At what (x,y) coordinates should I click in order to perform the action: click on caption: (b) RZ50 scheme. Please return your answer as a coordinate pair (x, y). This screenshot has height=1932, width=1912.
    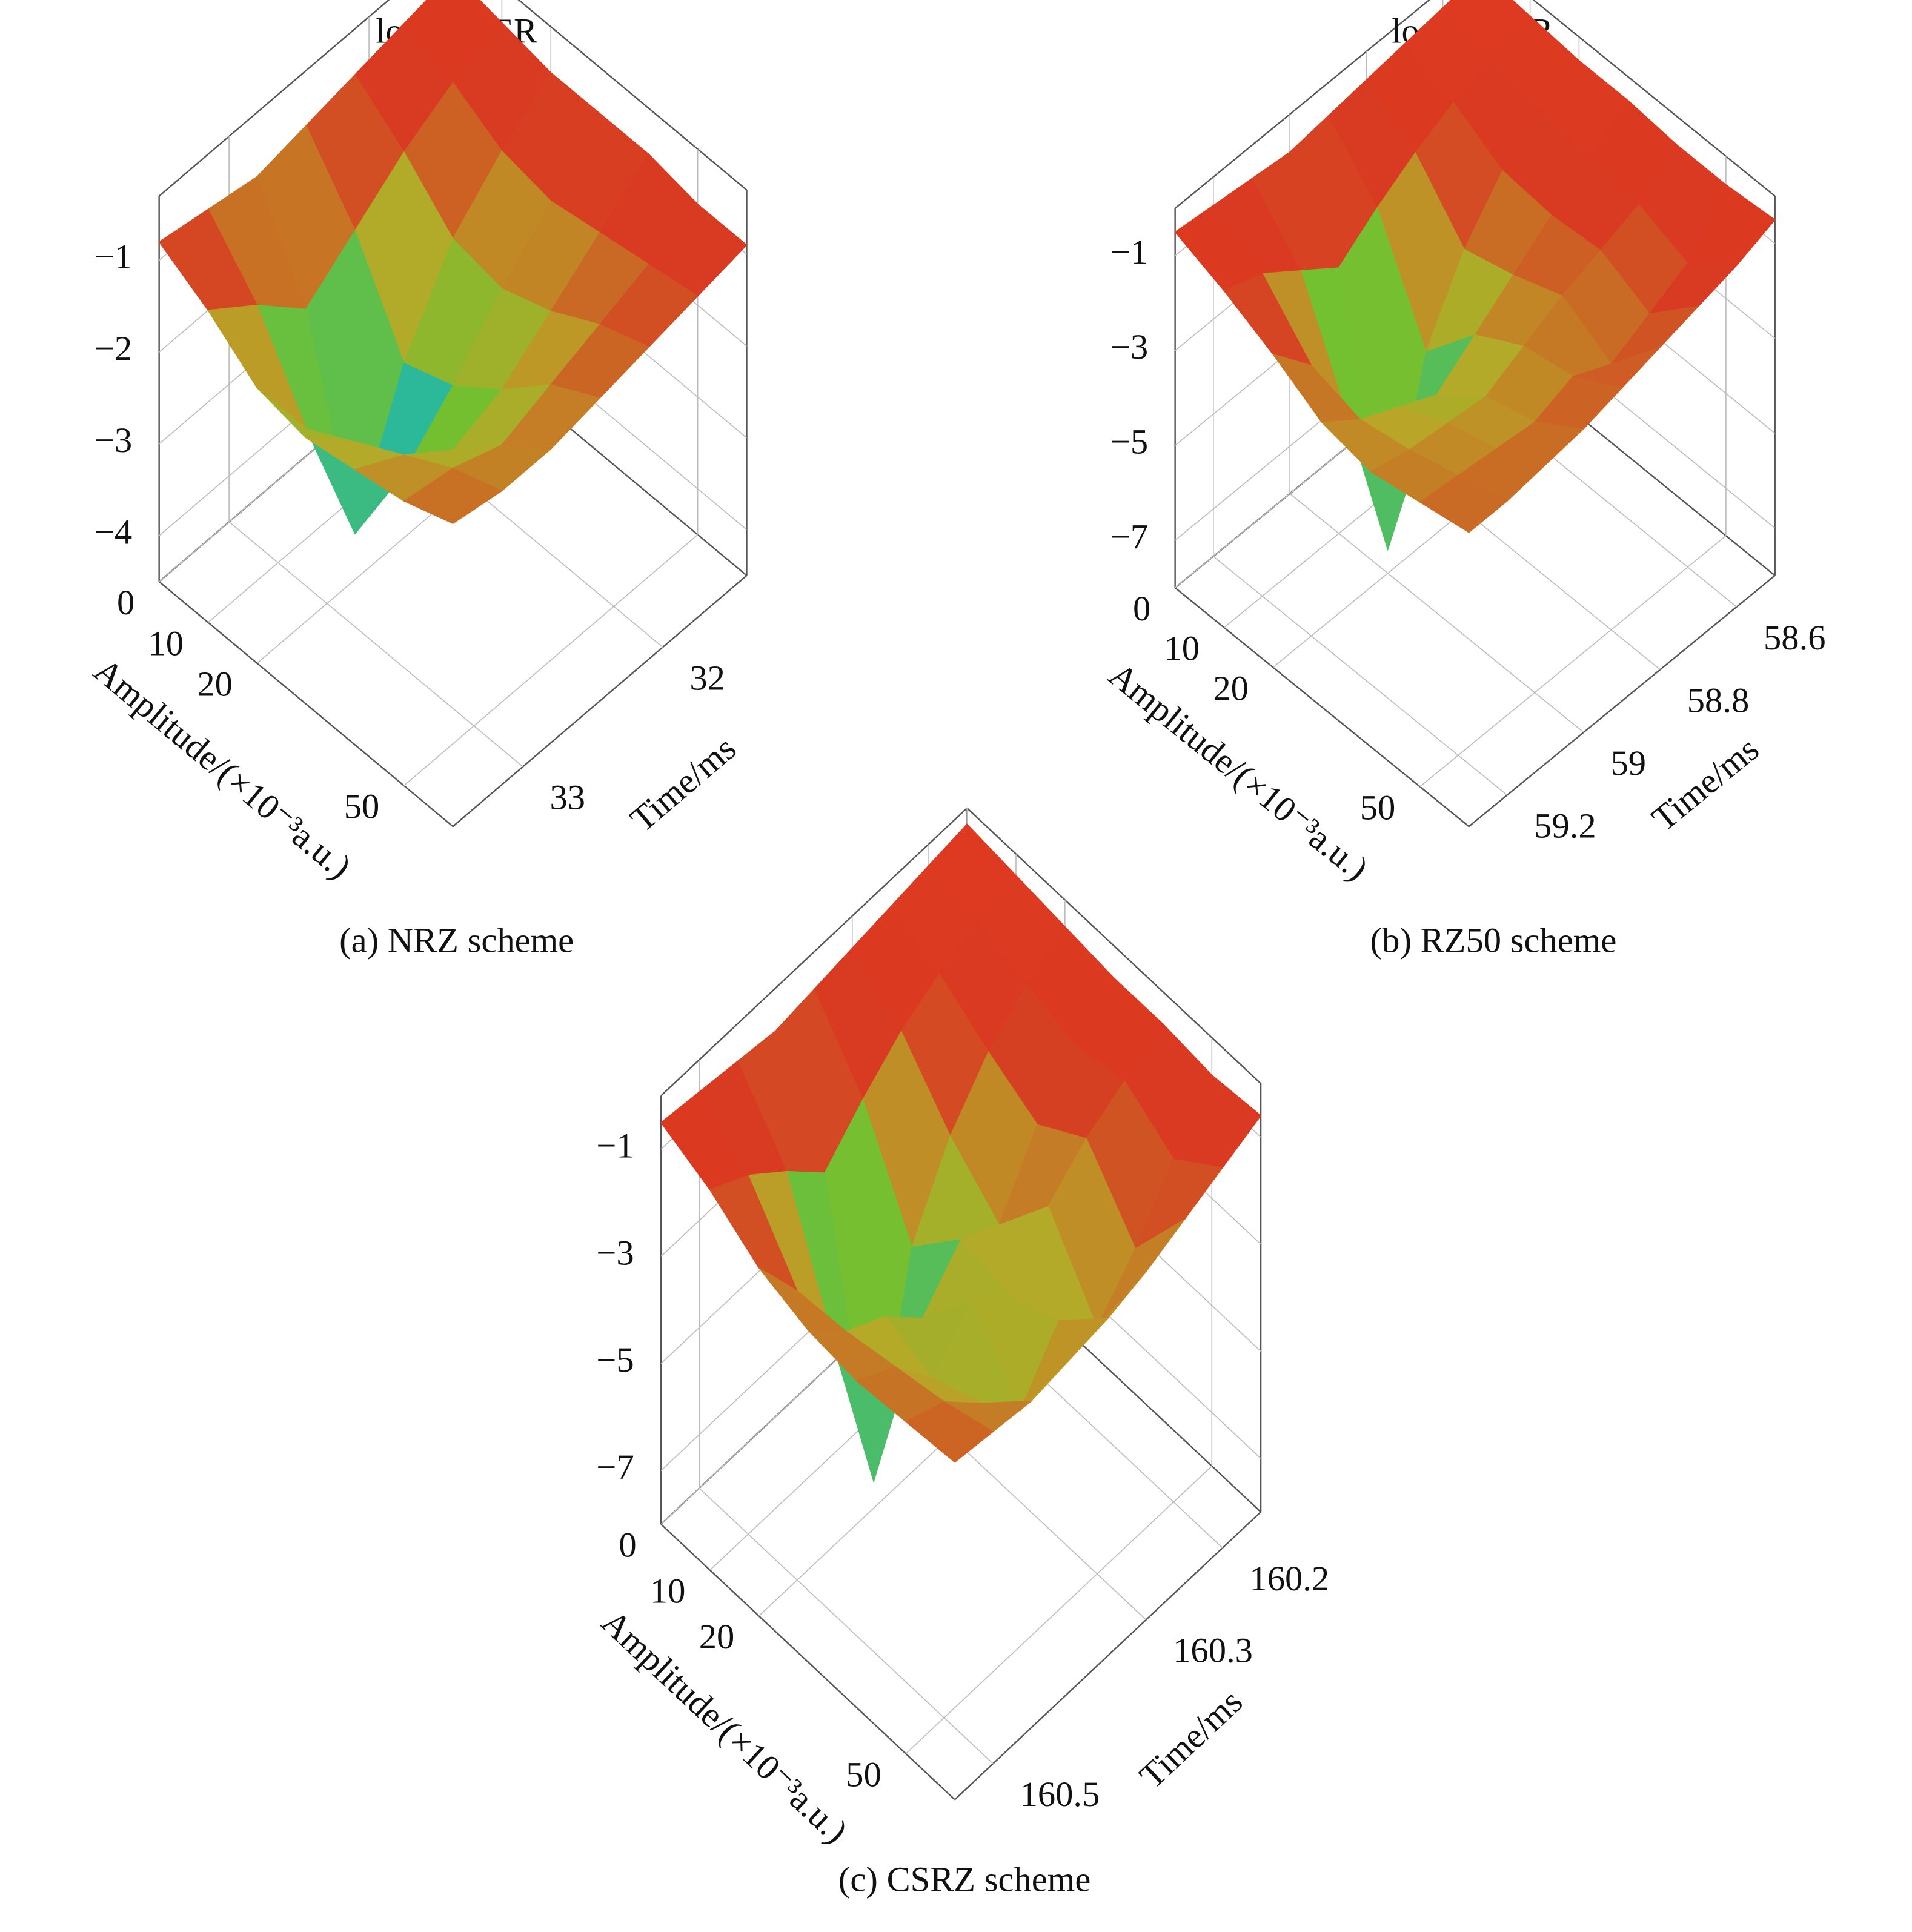
    Looking at the image, I should click on (1493, 941).